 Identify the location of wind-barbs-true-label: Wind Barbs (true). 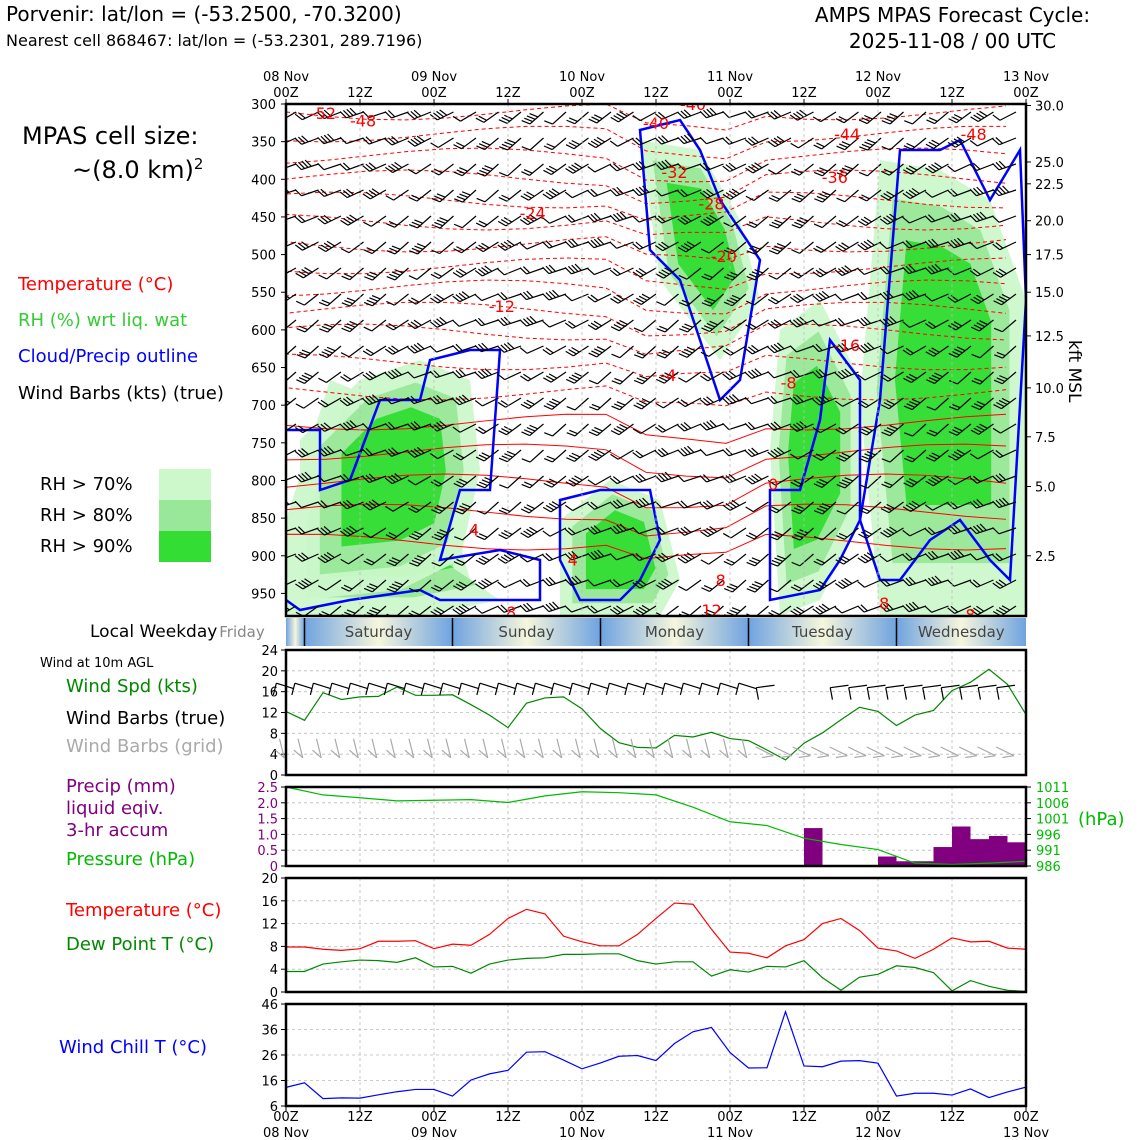
(146, 718).